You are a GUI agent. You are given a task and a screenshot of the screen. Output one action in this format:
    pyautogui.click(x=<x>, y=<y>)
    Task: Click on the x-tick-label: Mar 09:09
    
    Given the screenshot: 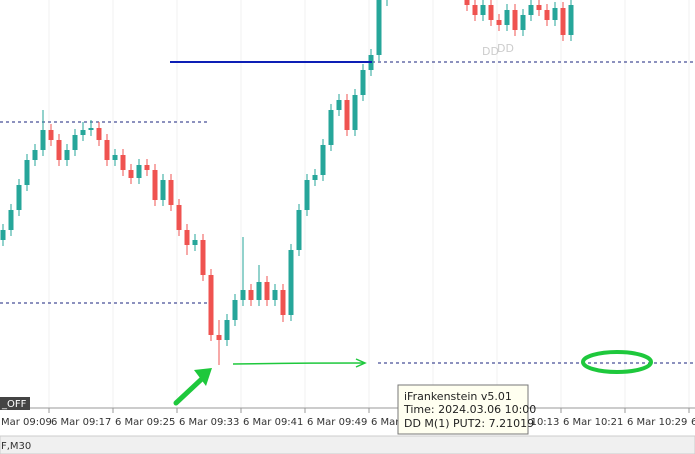 What is the action you would take?
    pyautogui.click(x=26, y=422)
    